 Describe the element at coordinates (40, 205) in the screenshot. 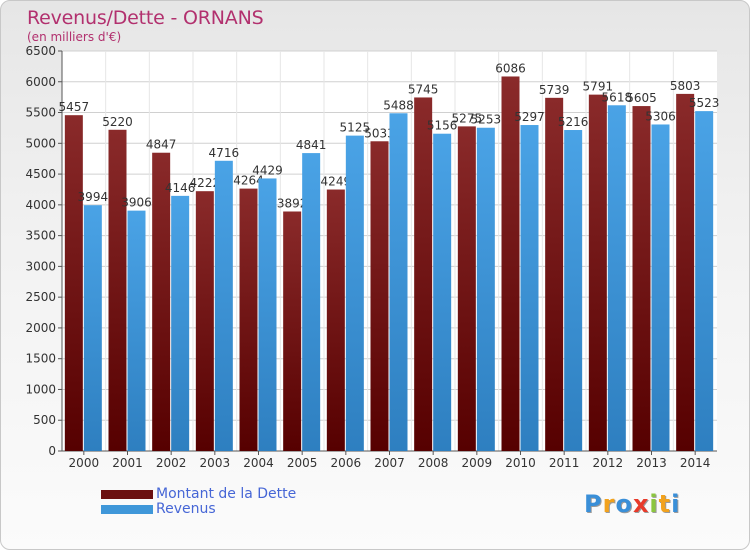

I see `y-tick-label: 4000` at that location.